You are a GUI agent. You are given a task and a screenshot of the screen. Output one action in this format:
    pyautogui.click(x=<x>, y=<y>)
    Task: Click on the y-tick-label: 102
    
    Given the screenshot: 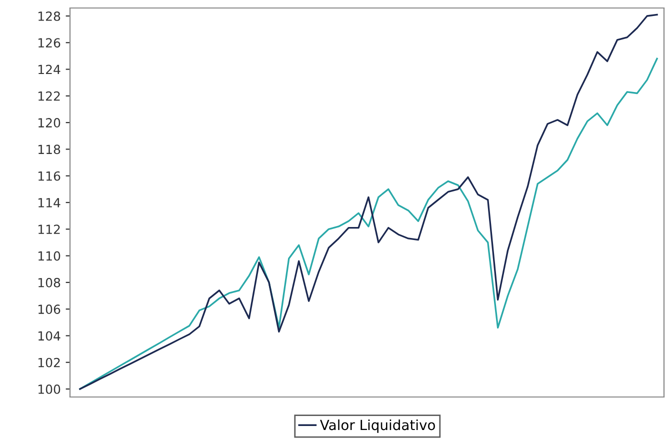 What is the action you would take?
    pyautogui.click(x=49, y=363)
    